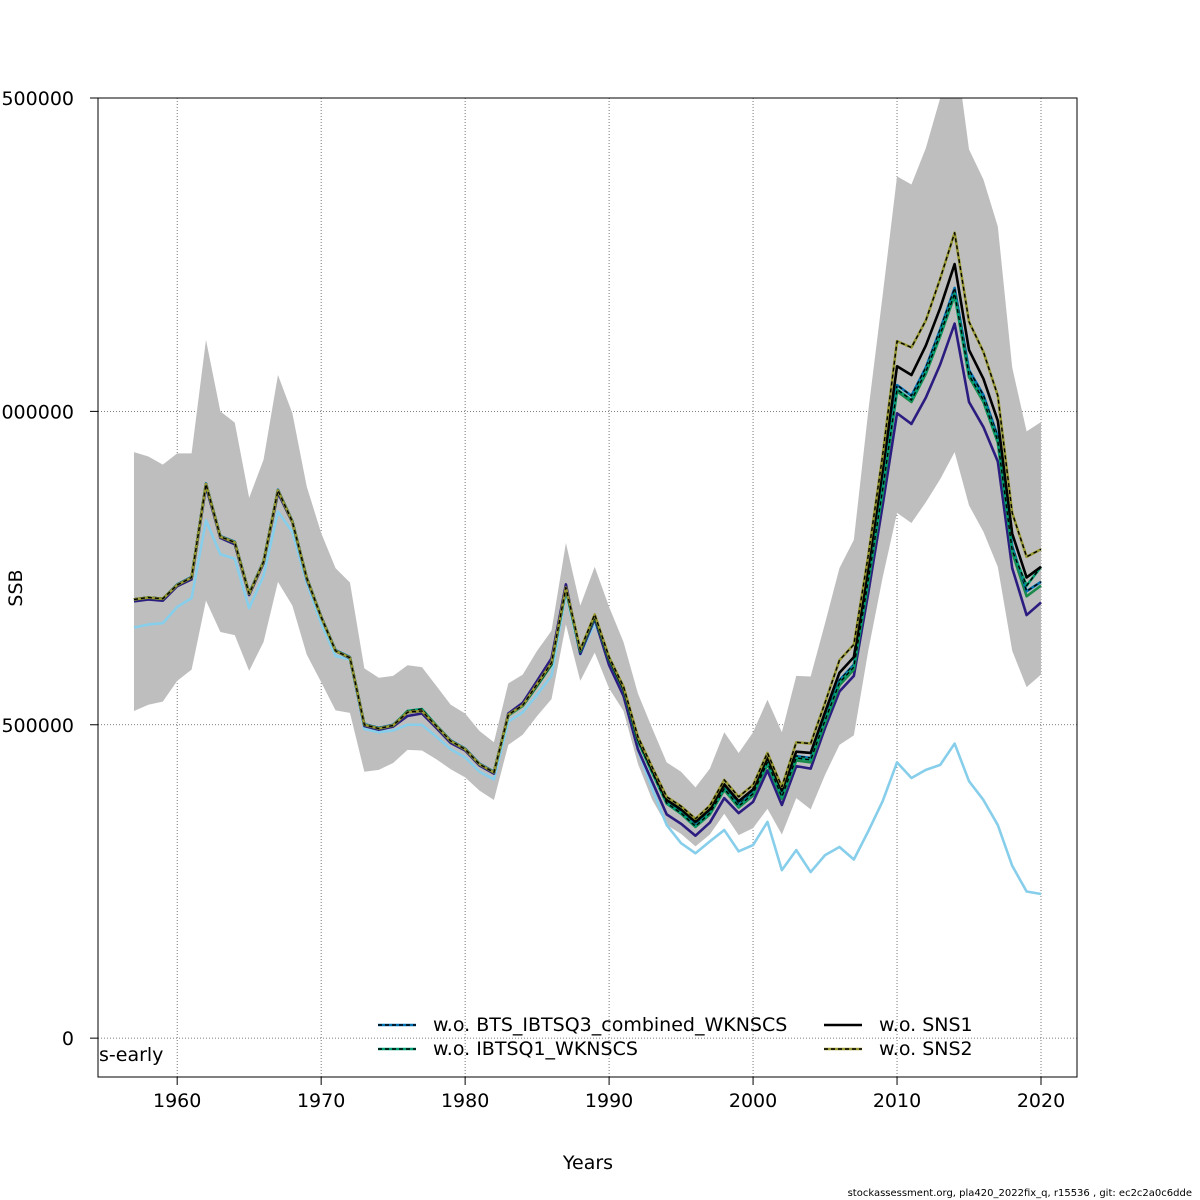 Image resolution: width=1200 pixels, height=1200 pixels. I want to click on x-tick-label: 2020, so click(1041, 1101).